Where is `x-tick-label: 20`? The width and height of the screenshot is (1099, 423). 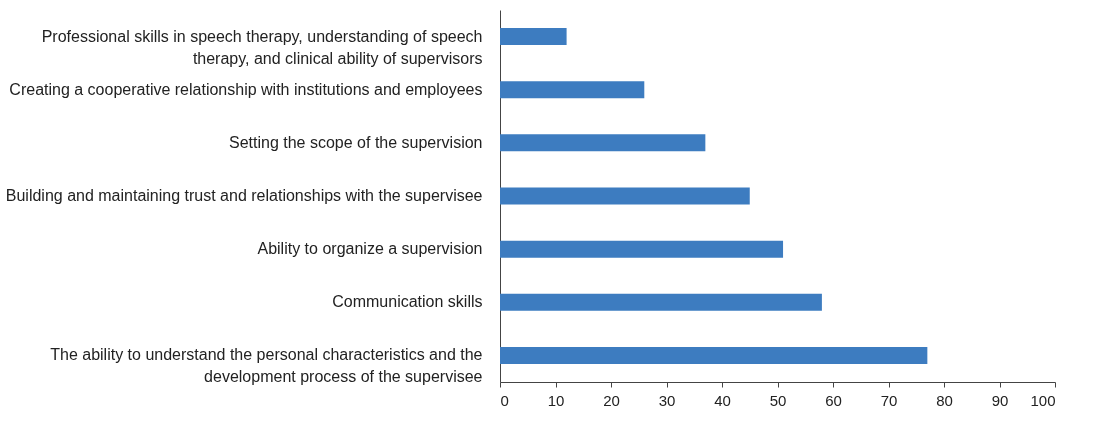 x-tick-label: 20 is located at coordinates (611, 400).